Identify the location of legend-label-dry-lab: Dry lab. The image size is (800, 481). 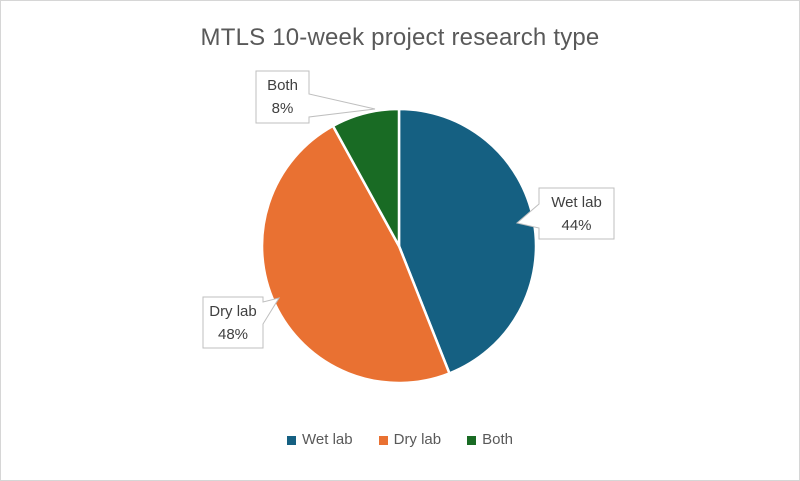
(417, 439).